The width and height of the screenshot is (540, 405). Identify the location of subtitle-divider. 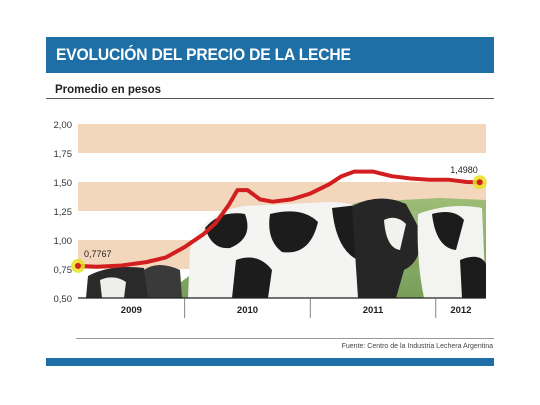
(270, 98).